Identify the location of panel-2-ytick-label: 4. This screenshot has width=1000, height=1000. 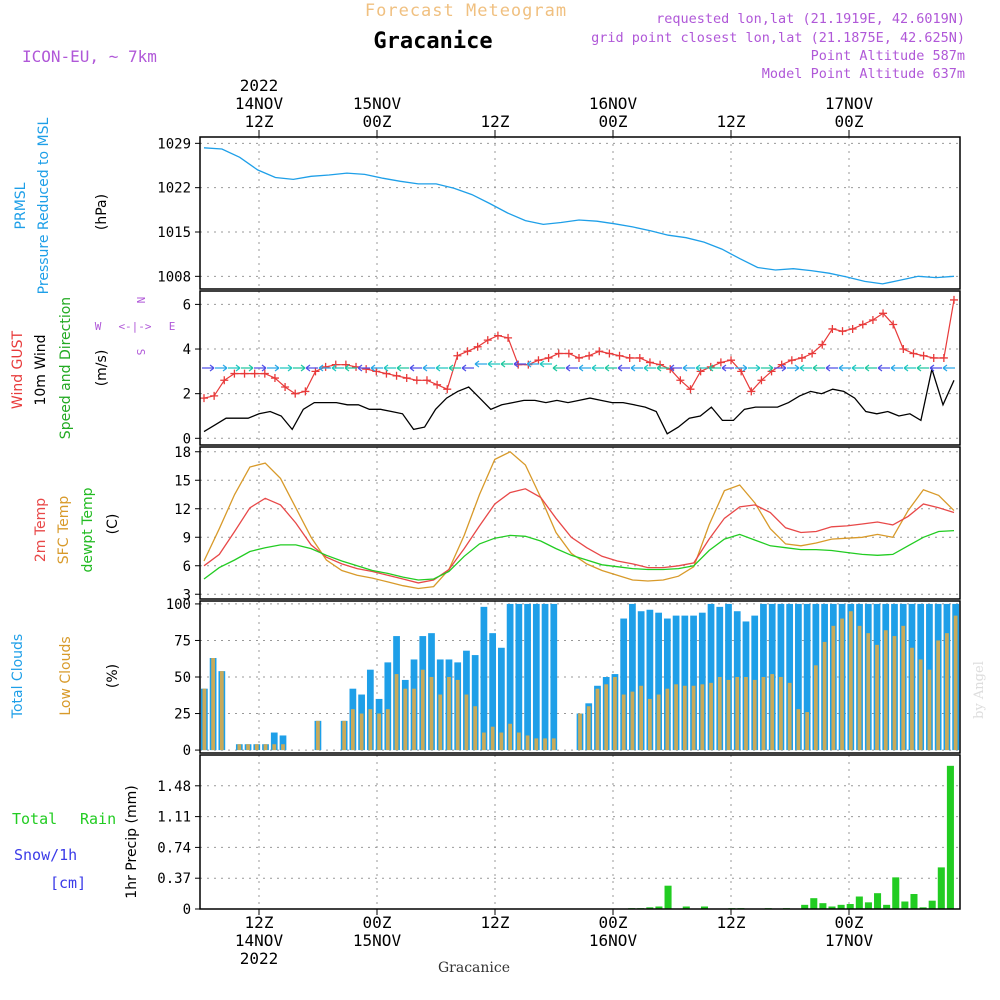
(187, 350).